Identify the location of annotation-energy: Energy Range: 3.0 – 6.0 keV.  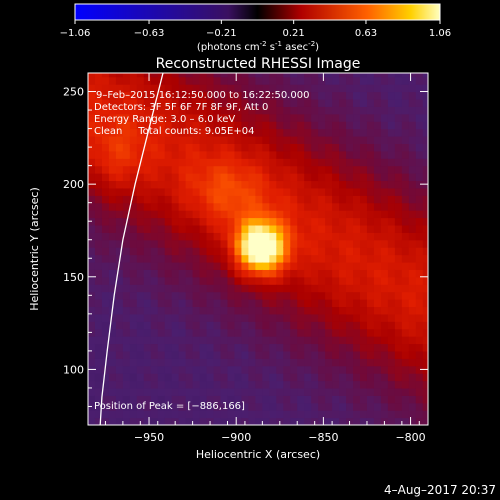
(164, 119).